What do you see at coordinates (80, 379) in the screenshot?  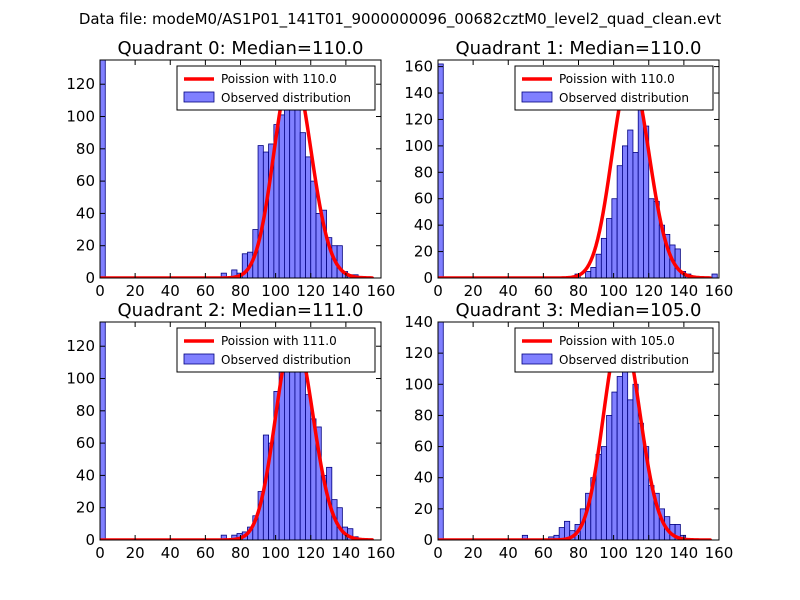 I see `y-tick-label: 100` at bounding box center [80, 379].